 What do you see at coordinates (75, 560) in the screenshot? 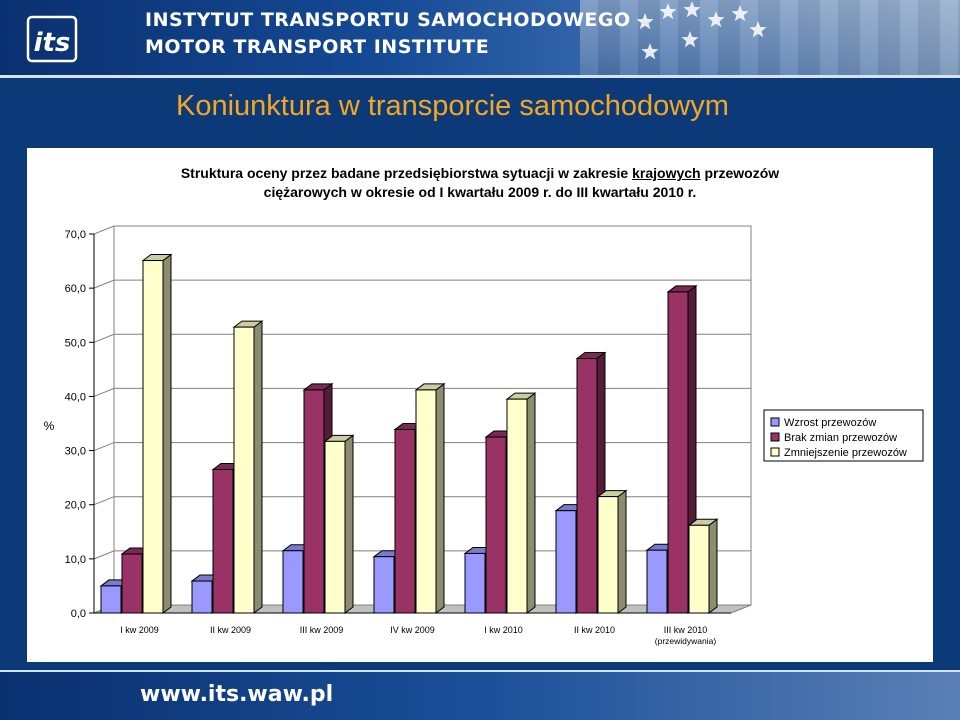
I see `y-tick-label: 10,0` at bounding box center [75, 560].